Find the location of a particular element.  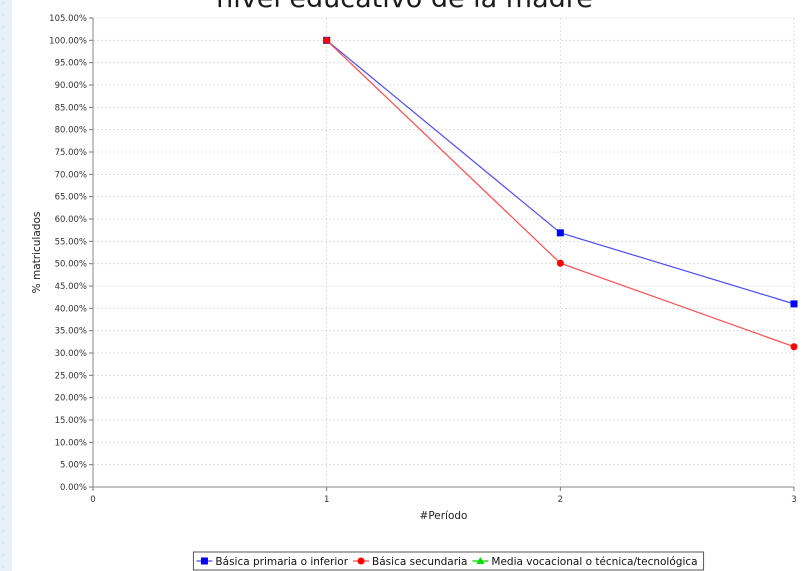

y-tick-label: 25.00% is located at coordinates (71, 376).